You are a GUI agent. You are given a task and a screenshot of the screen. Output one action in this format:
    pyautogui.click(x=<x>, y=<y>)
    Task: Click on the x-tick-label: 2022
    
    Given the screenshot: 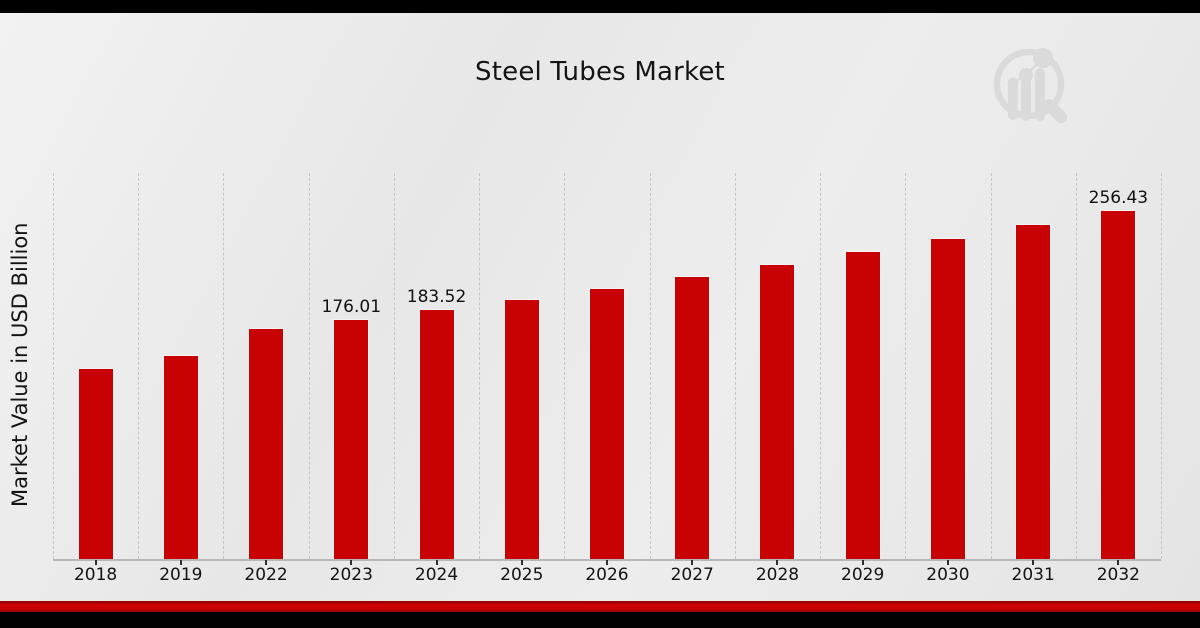 What is the action you would take?
    pyautogui.click(x=266, y=575)
    